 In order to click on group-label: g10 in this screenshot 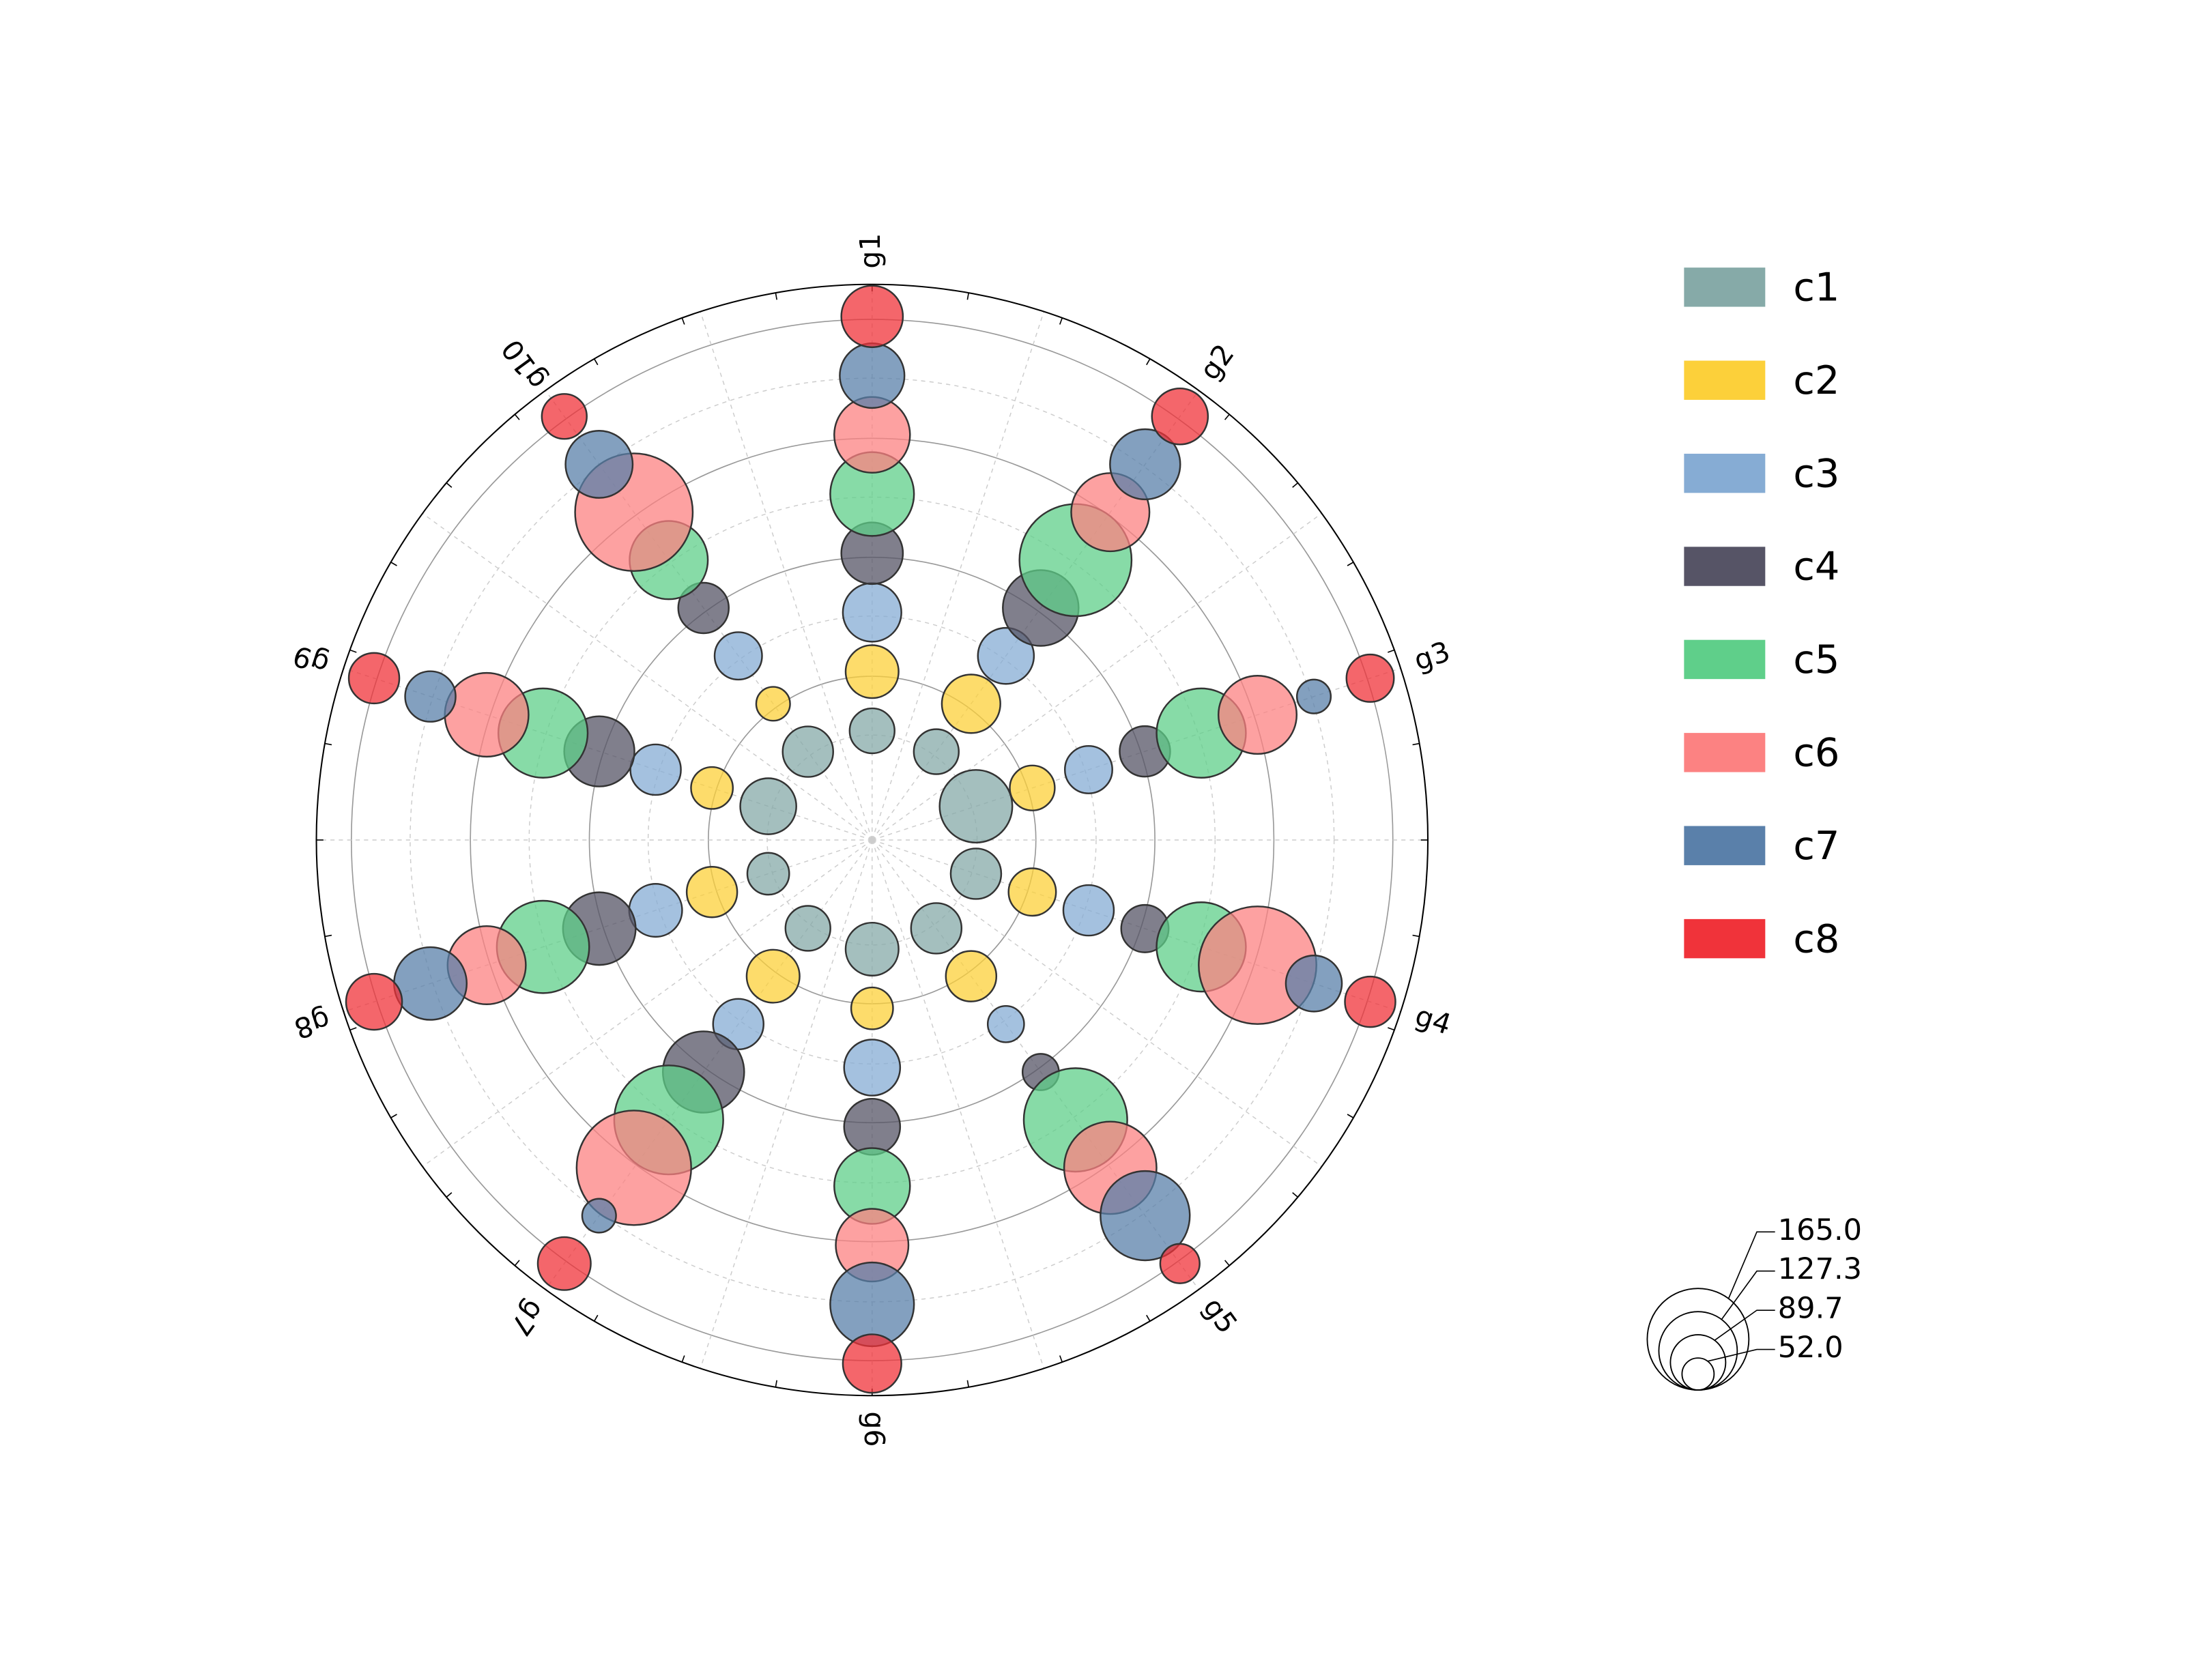, I will do `click(524, 364)`.